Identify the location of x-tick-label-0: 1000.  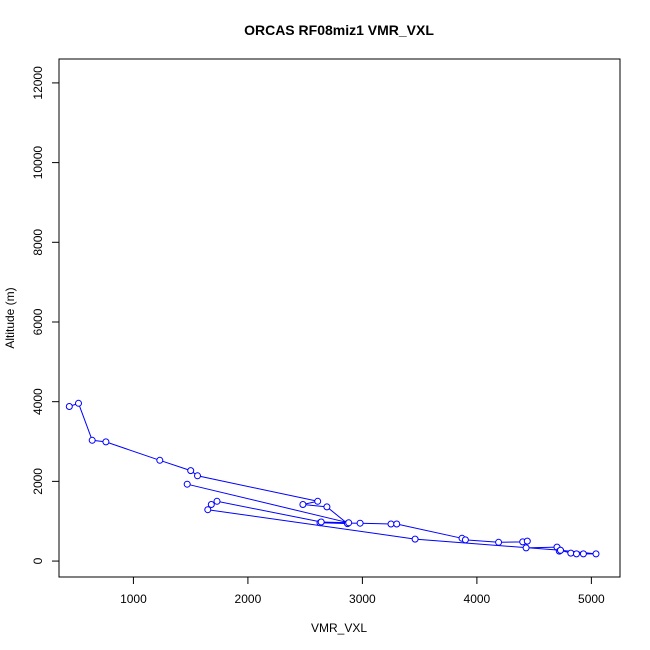
(133, 599).